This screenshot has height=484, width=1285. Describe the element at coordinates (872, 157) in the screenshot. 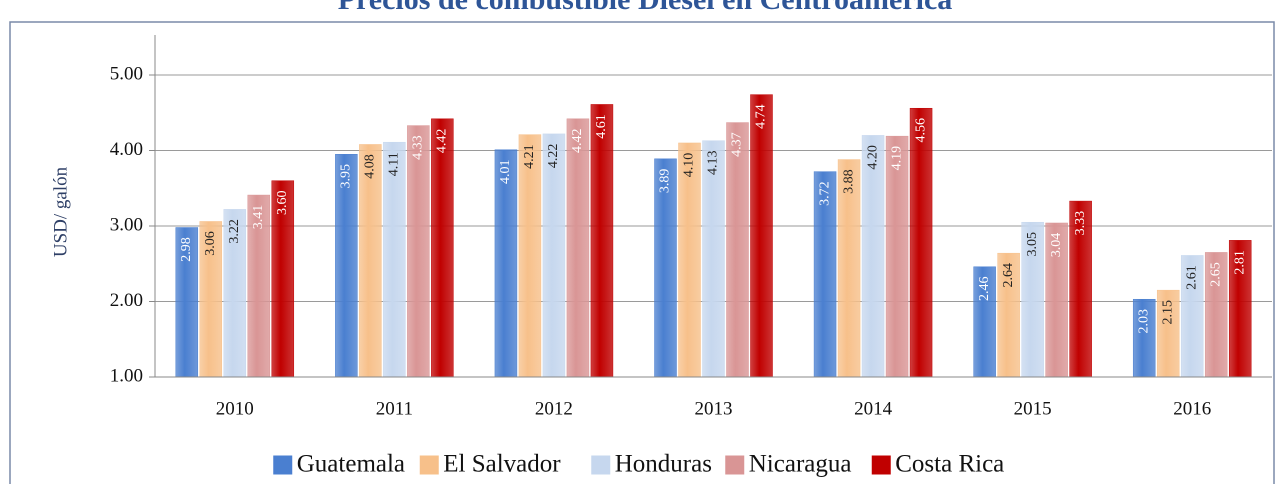

I see `value-label: 4.20` at that location.